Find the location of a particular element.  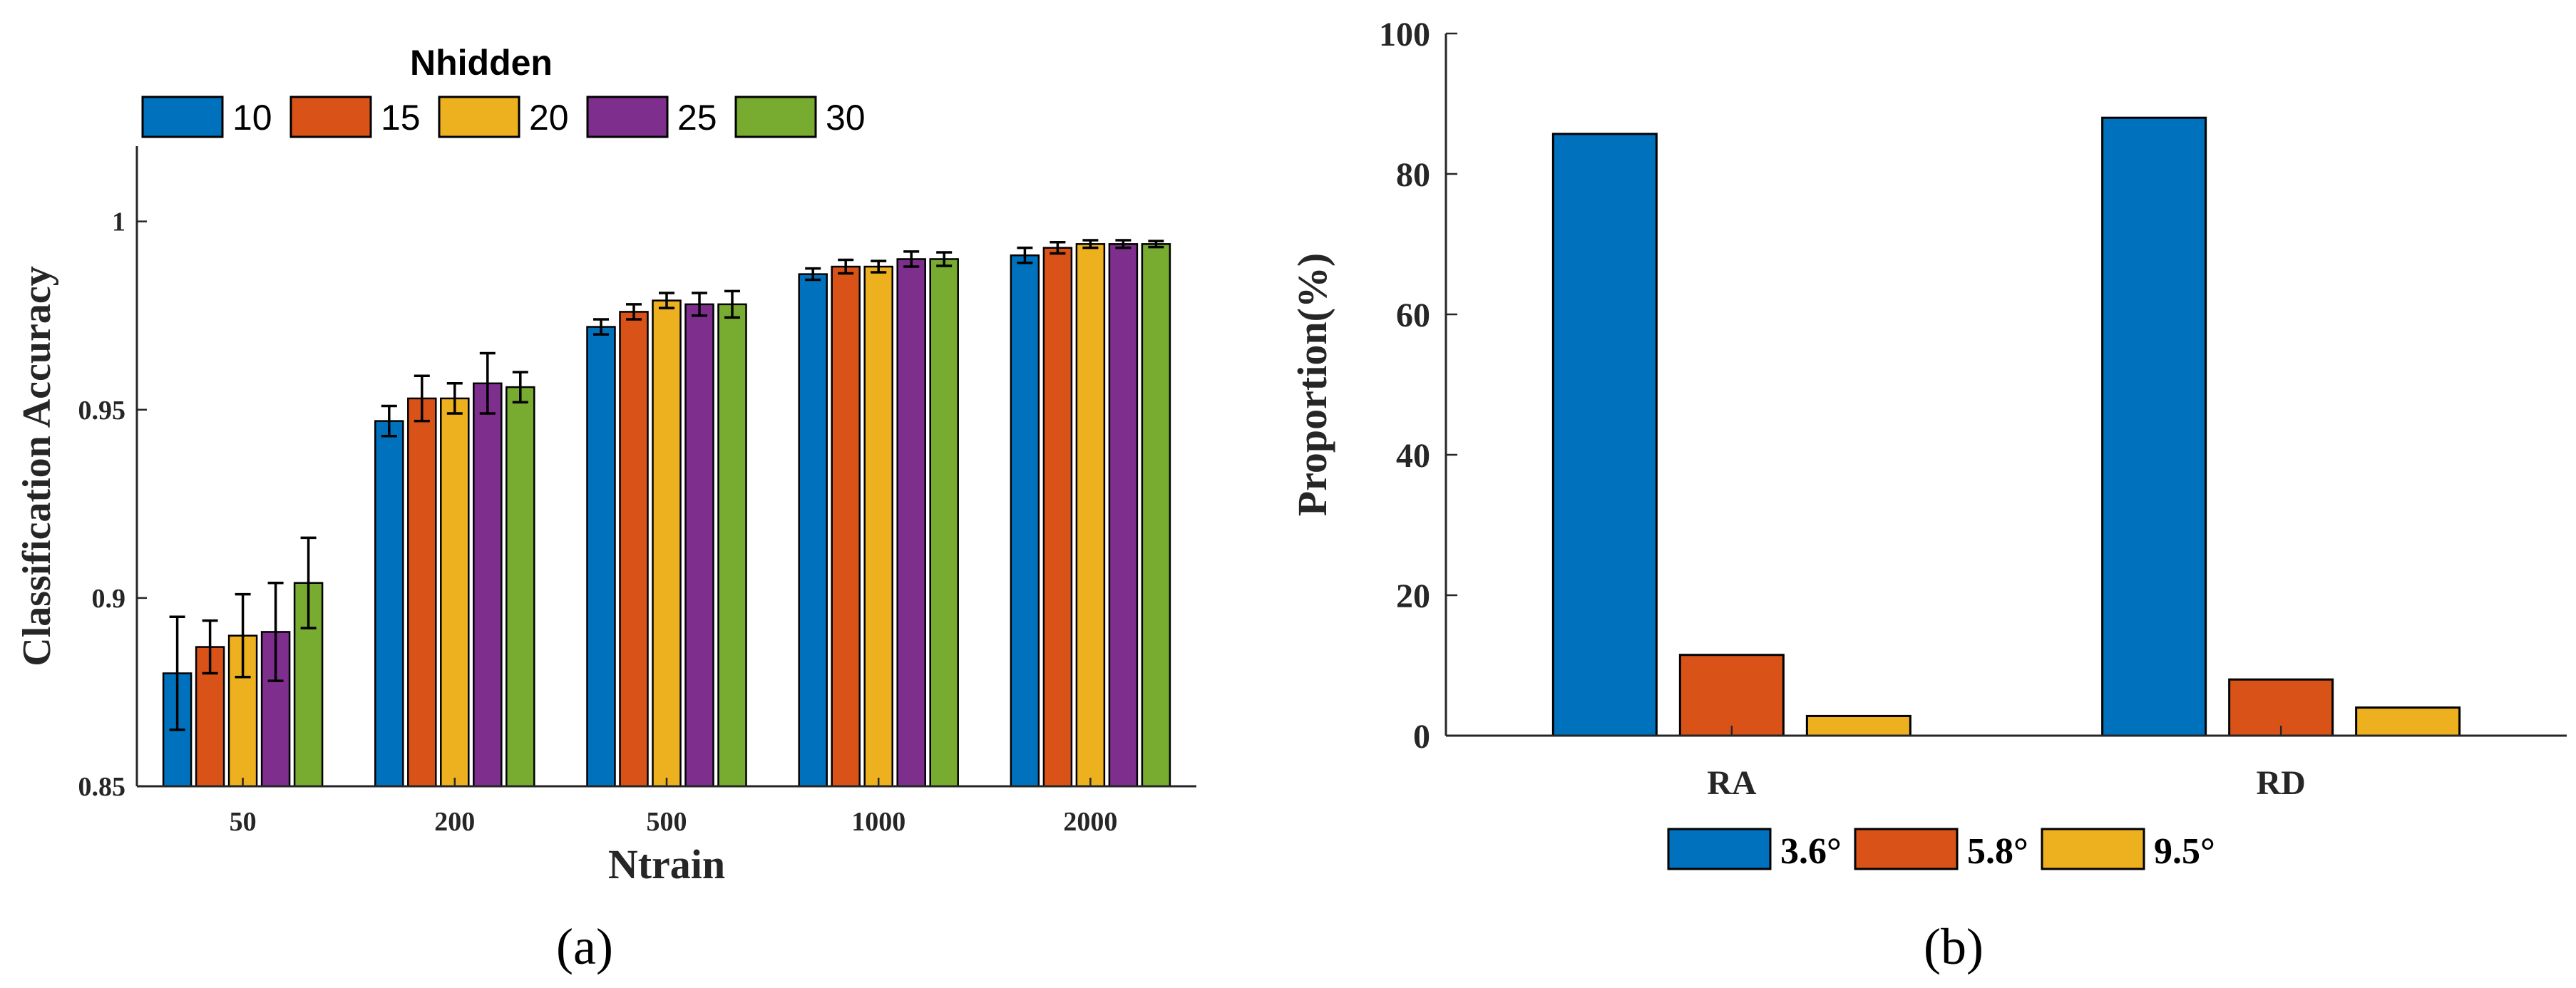

x-tick-label-500: 500 is located at coordinates (667, 822).